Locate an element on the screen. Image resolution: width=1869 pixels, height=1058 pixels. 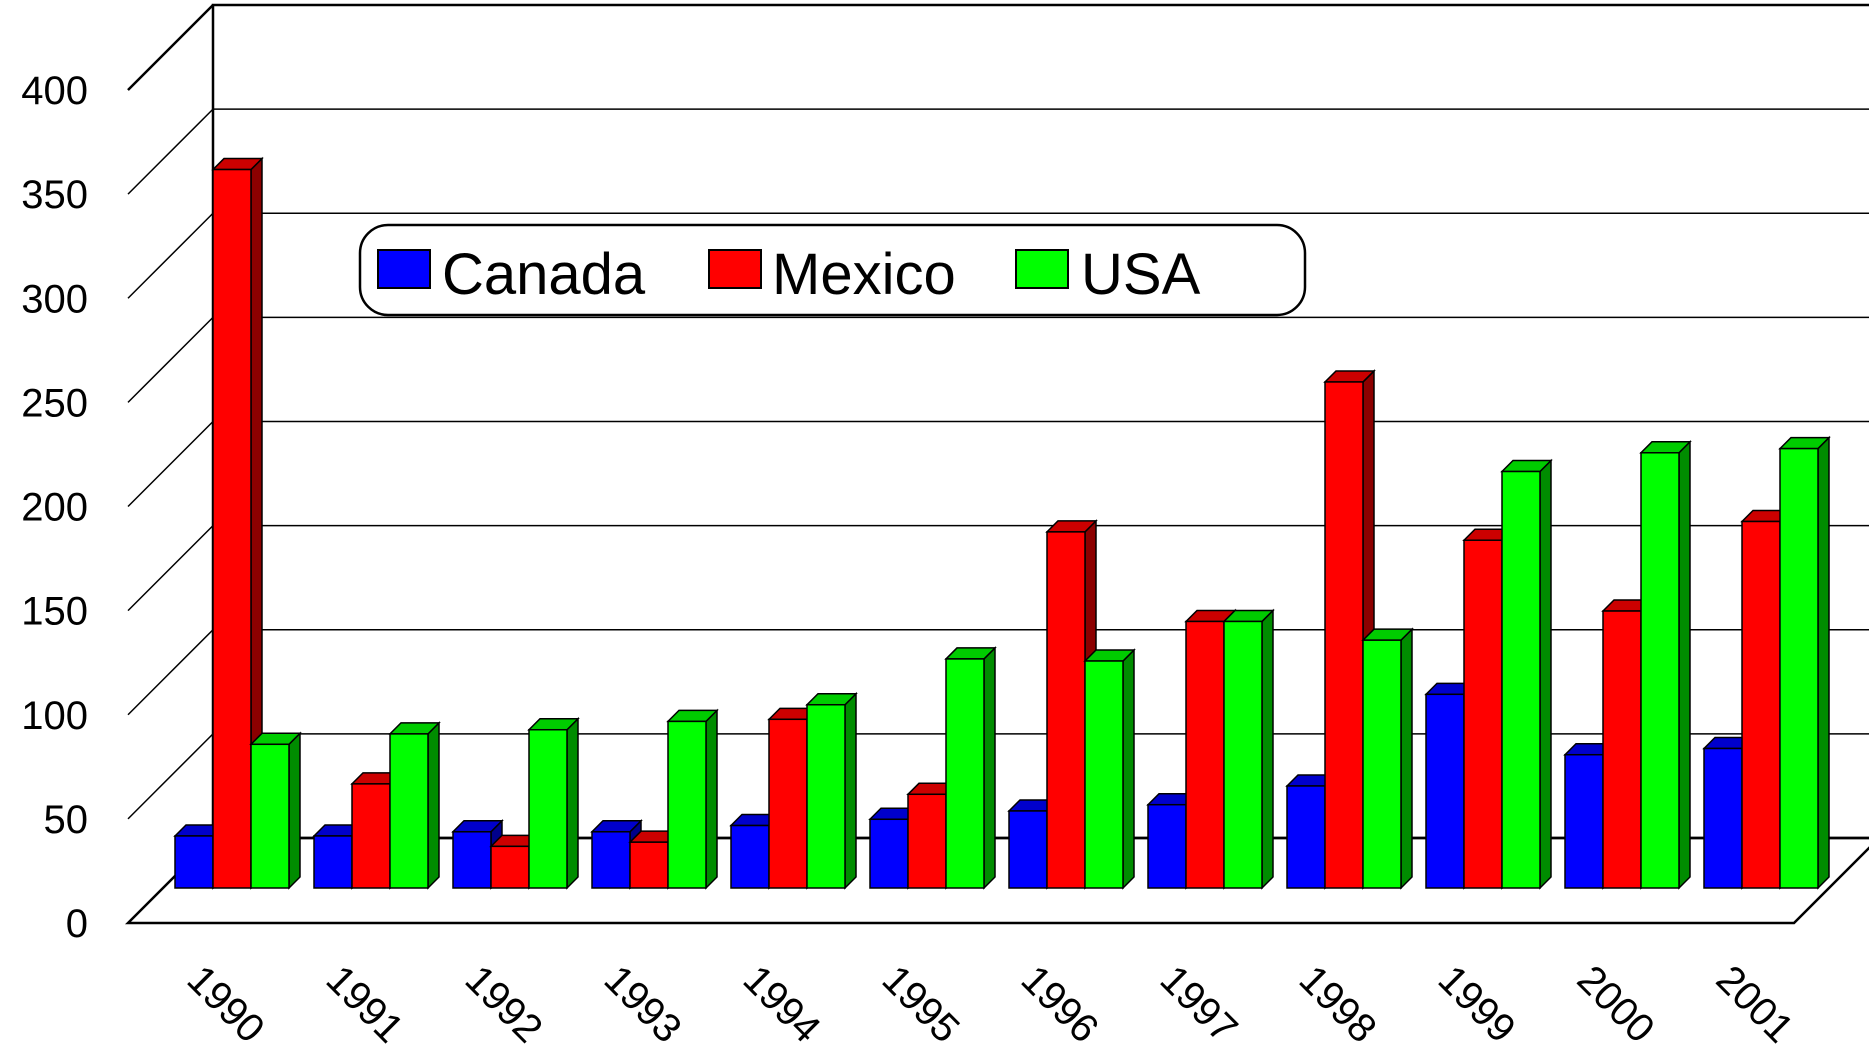
bar-usa-1996 is located at coordinates (1109, 769).